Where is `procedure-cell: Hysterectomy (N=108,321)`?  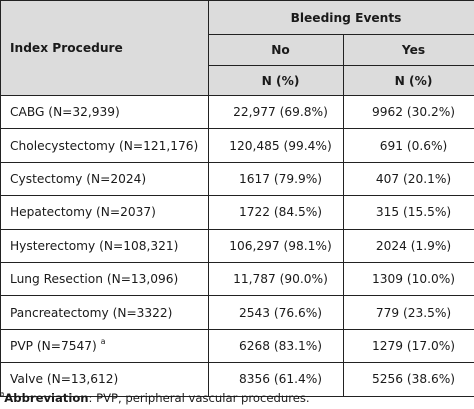
procedure-cell: Hysterectomy (N=108,321) is located at coordinates (104, 245).